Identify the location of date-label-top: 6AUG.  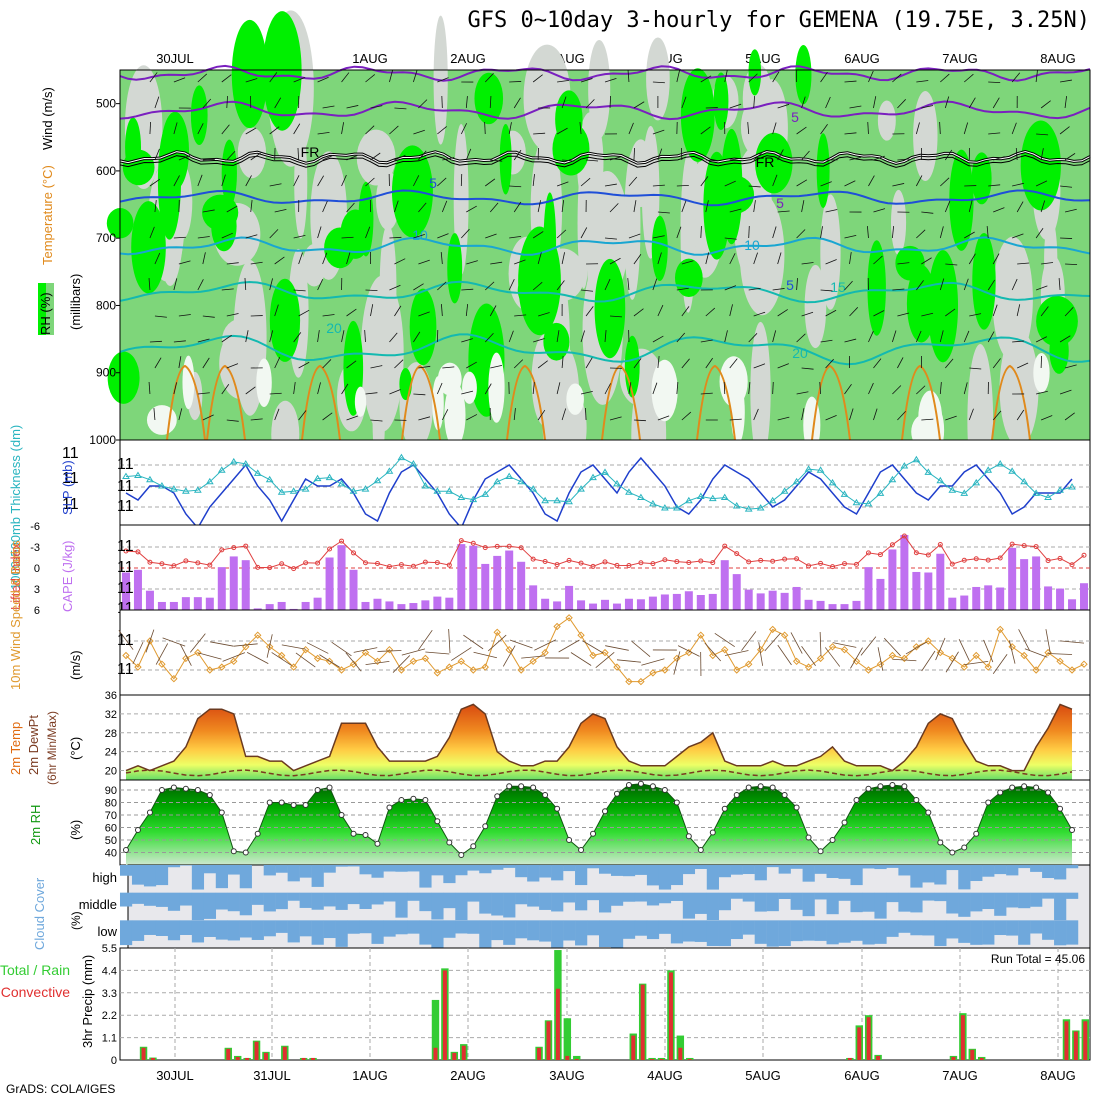
(861, 58).